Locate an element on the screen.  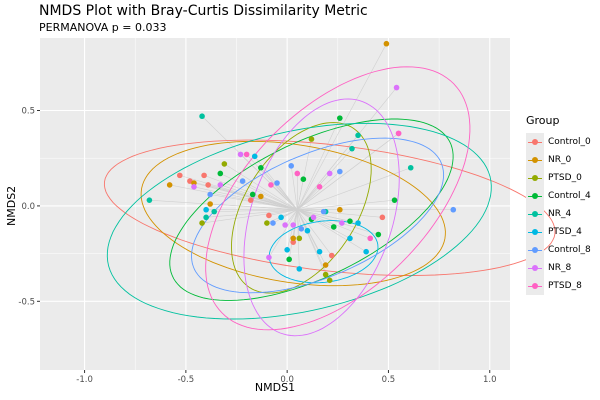
legend-label: NR_8 is located at coordinates (560, 268).